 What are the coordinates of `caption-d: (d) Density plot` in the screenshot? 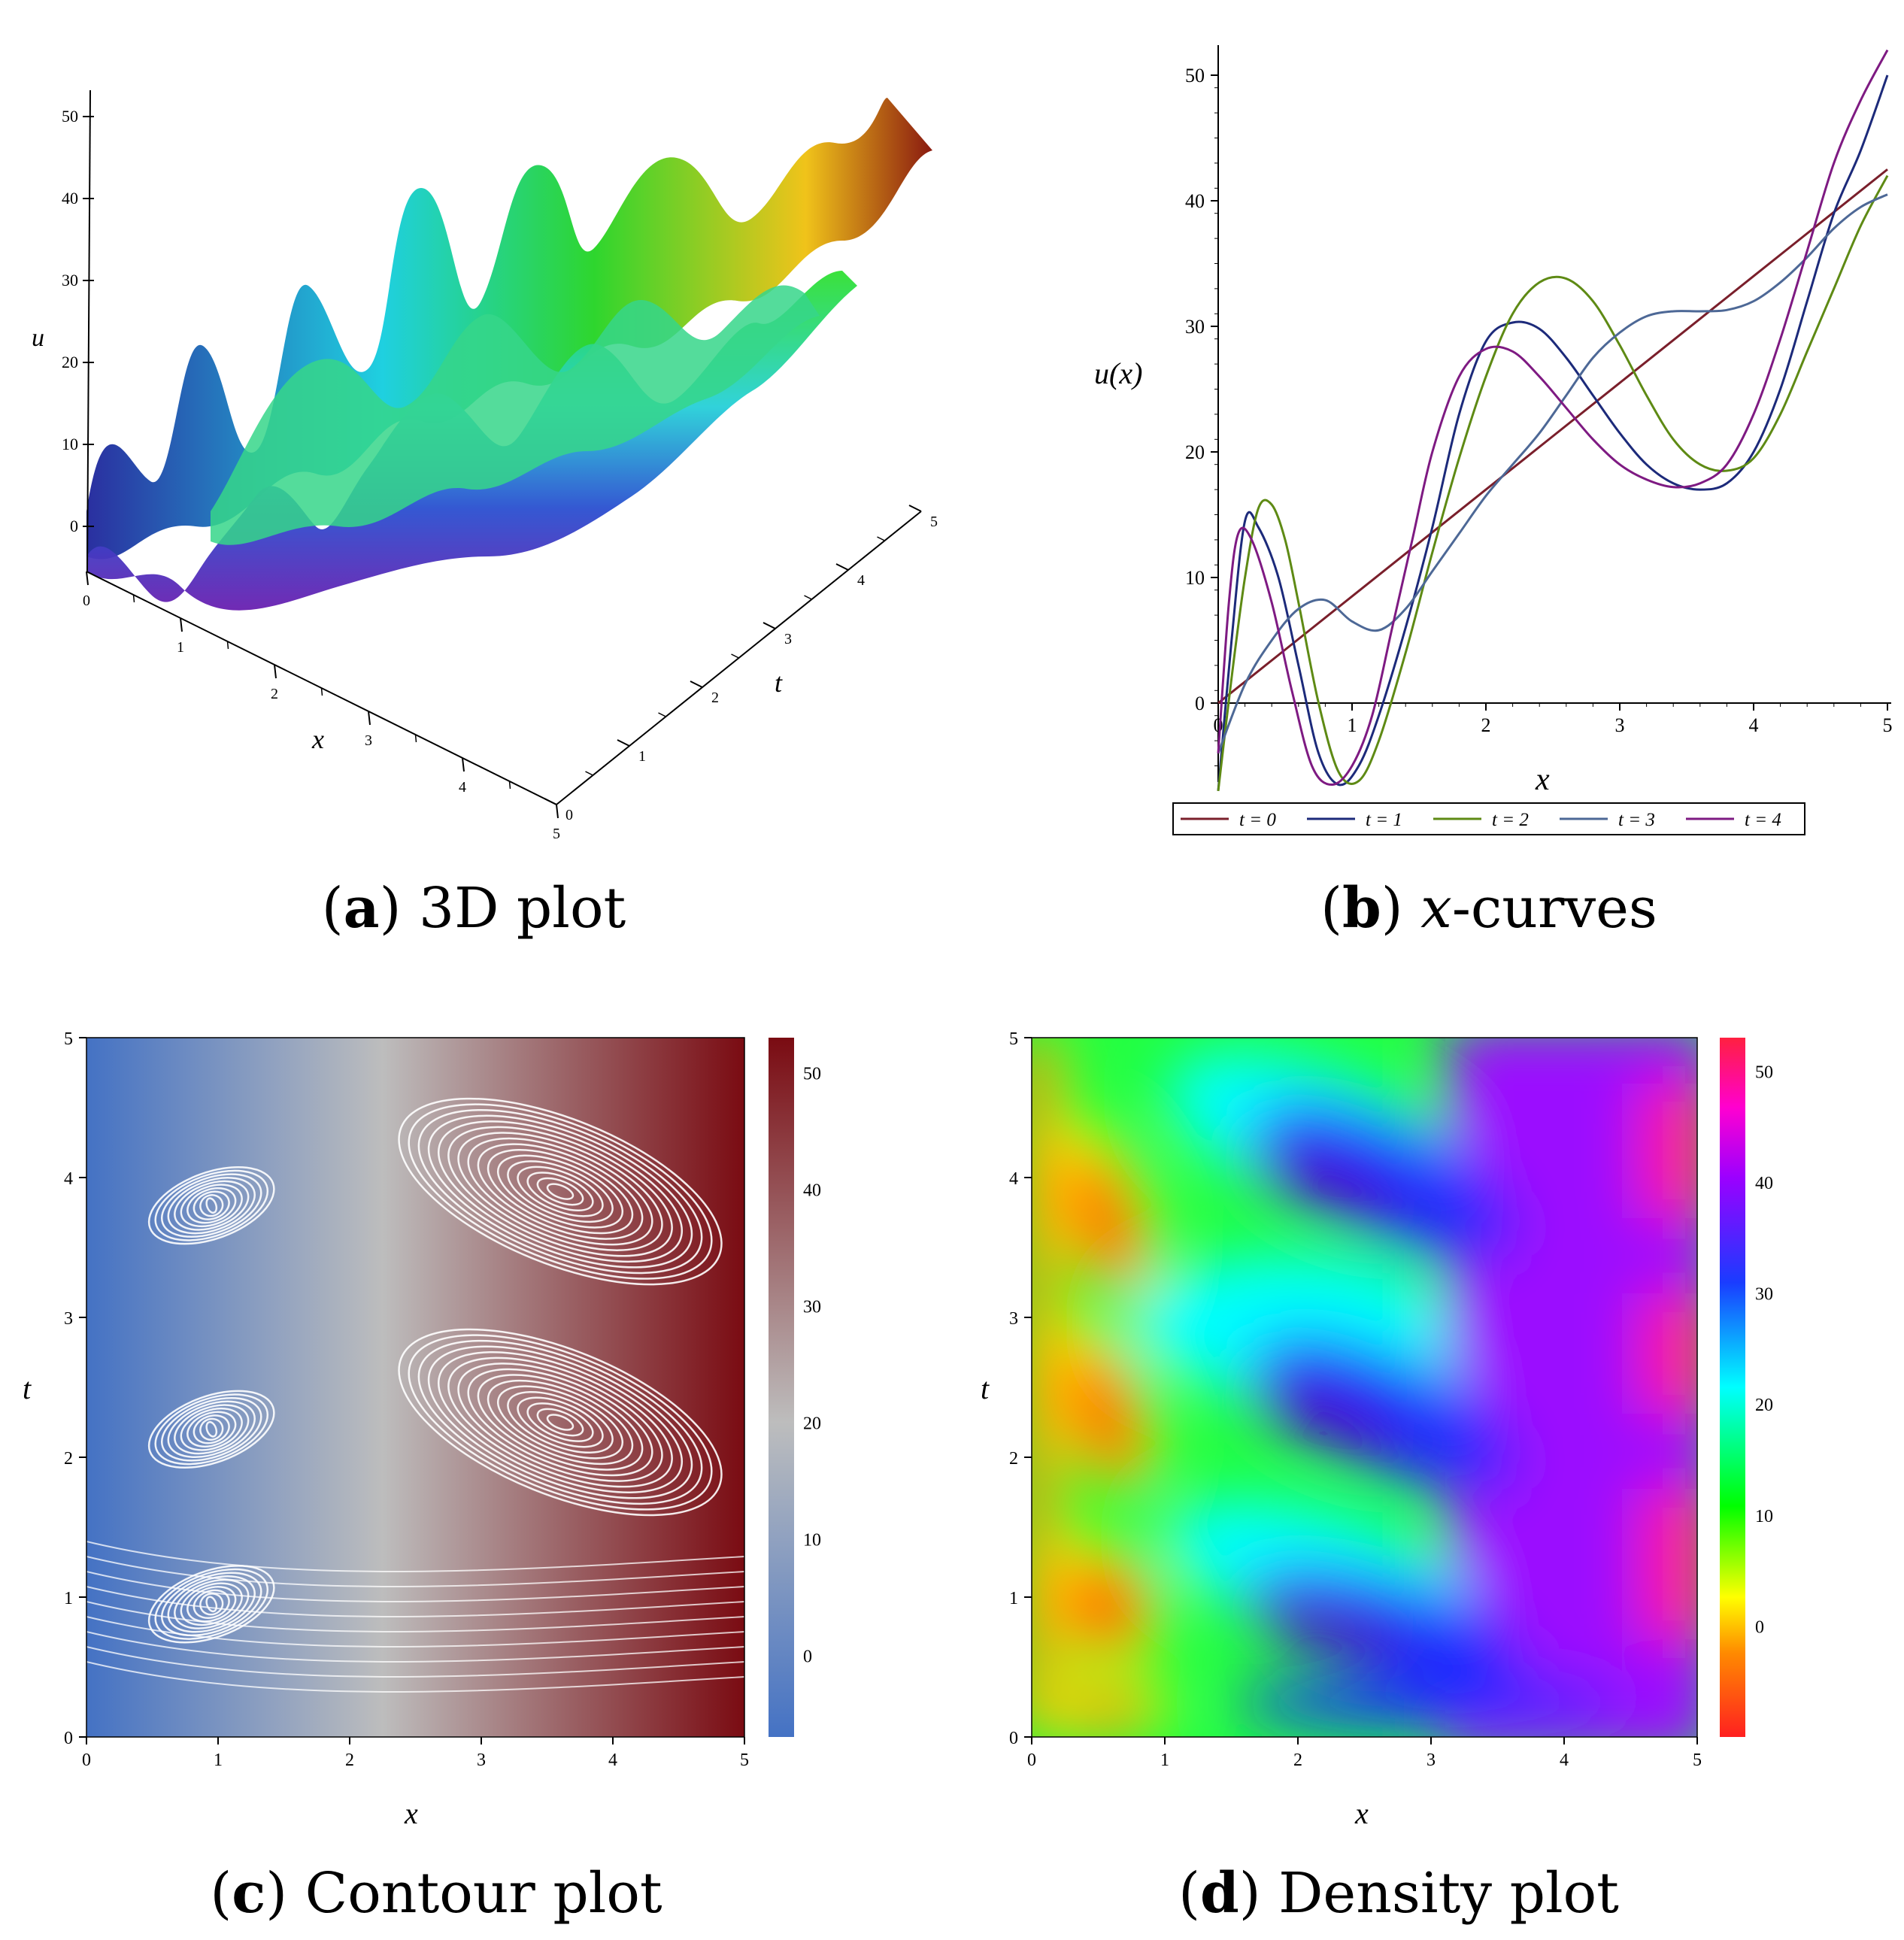 It's located at (1398, 1893).